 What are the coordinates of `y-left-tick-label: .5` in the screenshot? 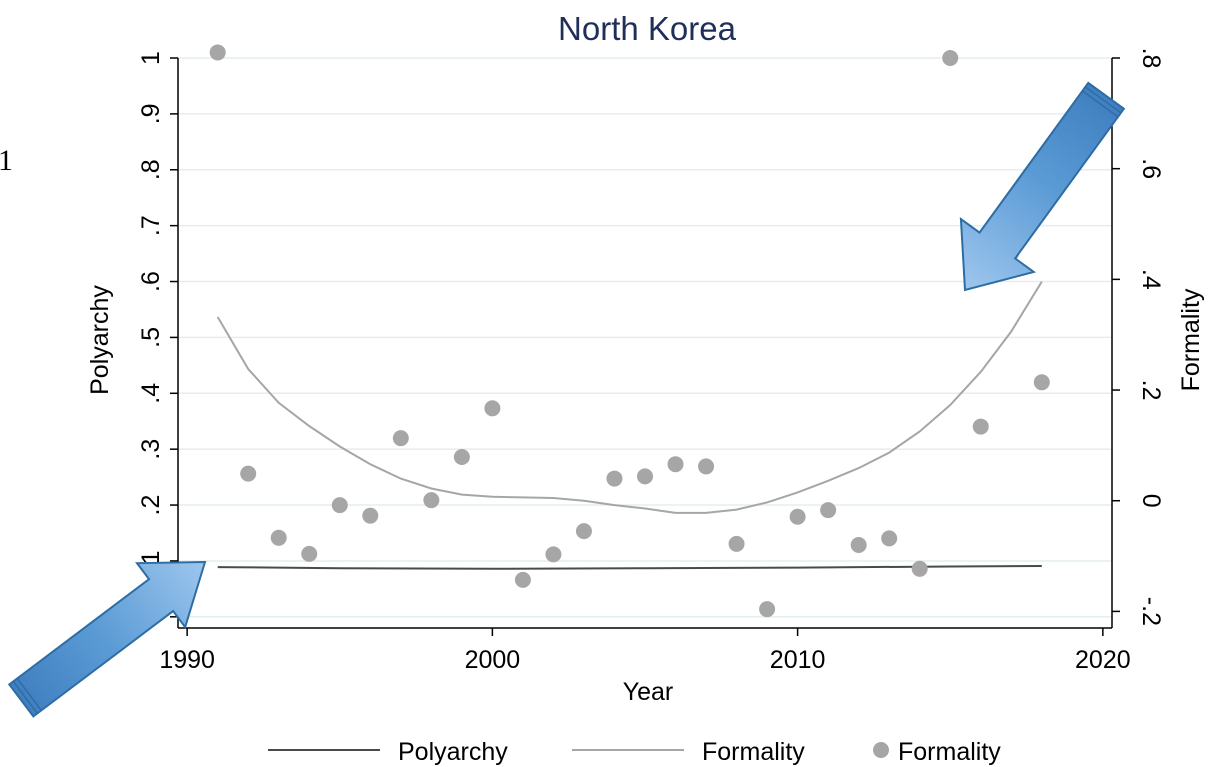 It's located at (151, 337).